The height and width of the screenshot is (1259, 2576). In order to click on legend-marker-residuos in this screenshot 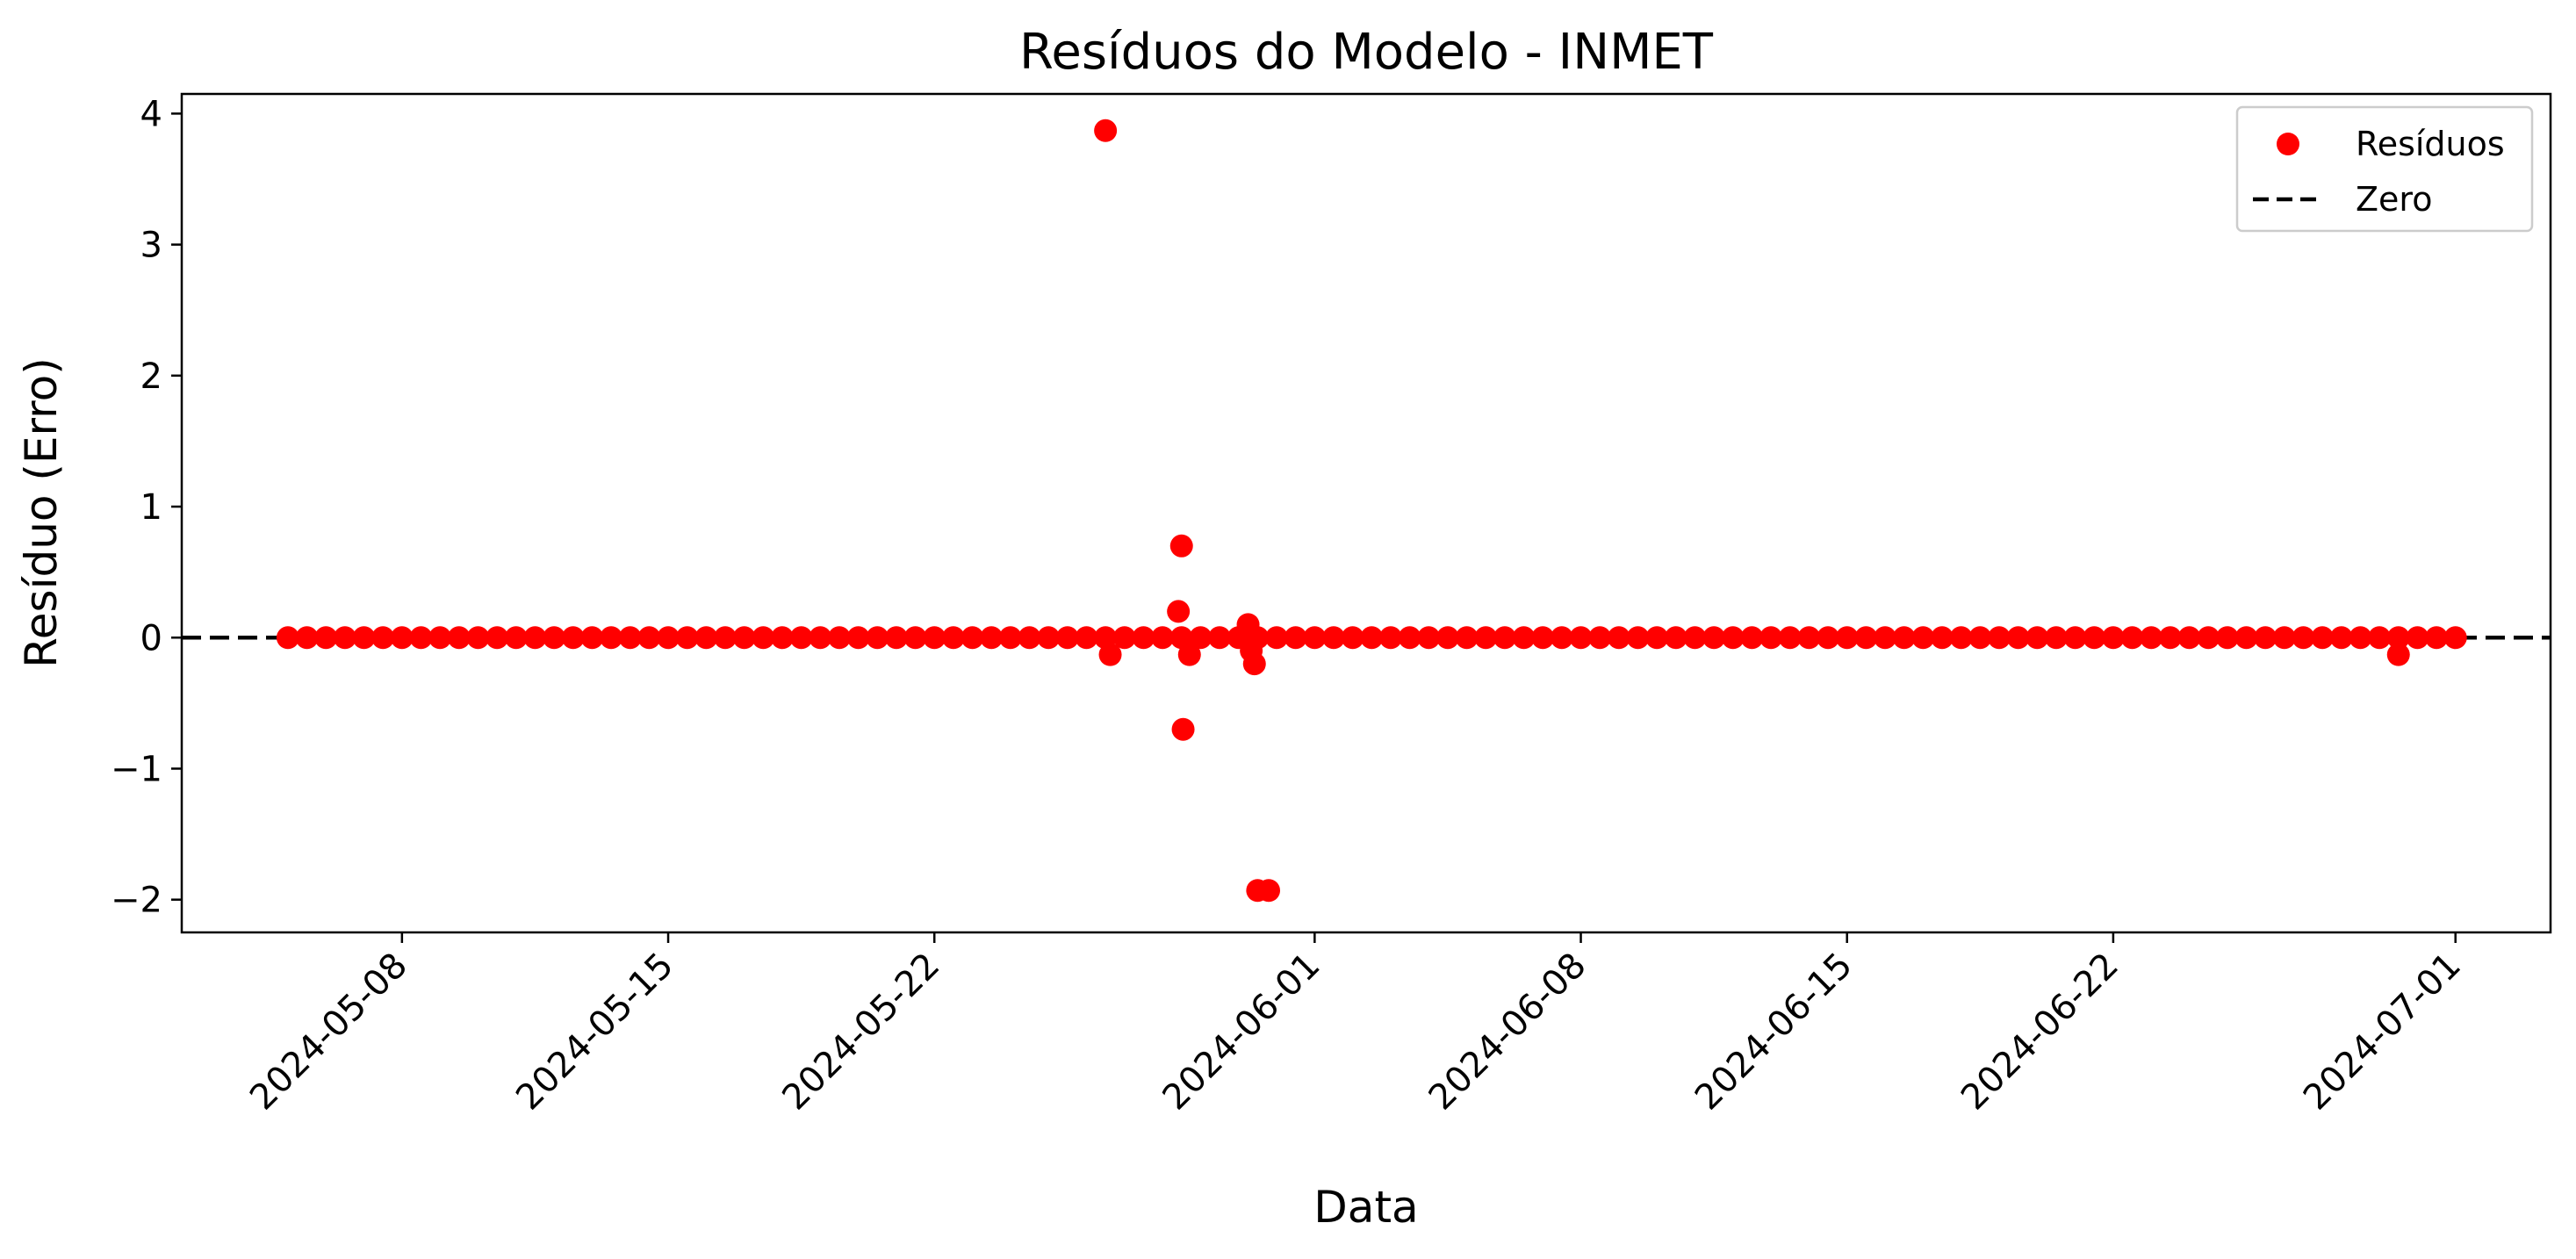, I will do `click(2288, 144)`.